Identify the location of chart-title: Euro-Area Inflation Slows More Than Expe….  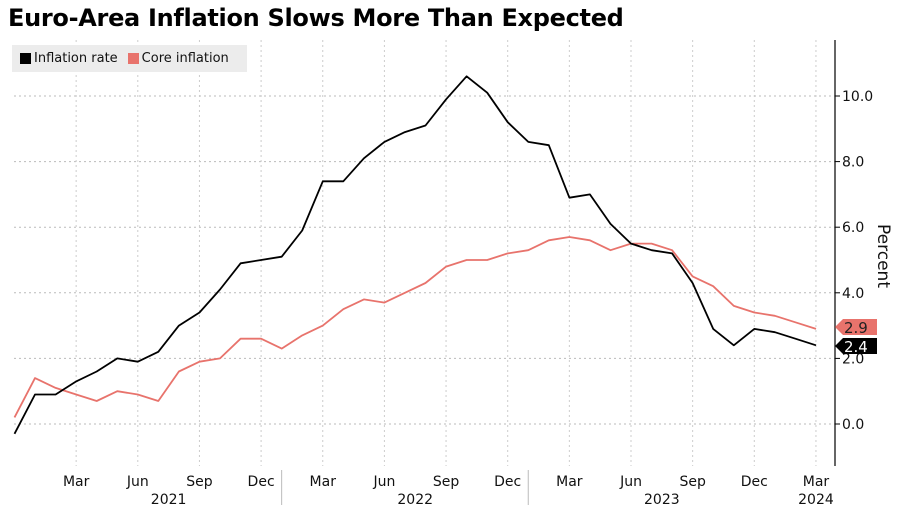
(316, 18).